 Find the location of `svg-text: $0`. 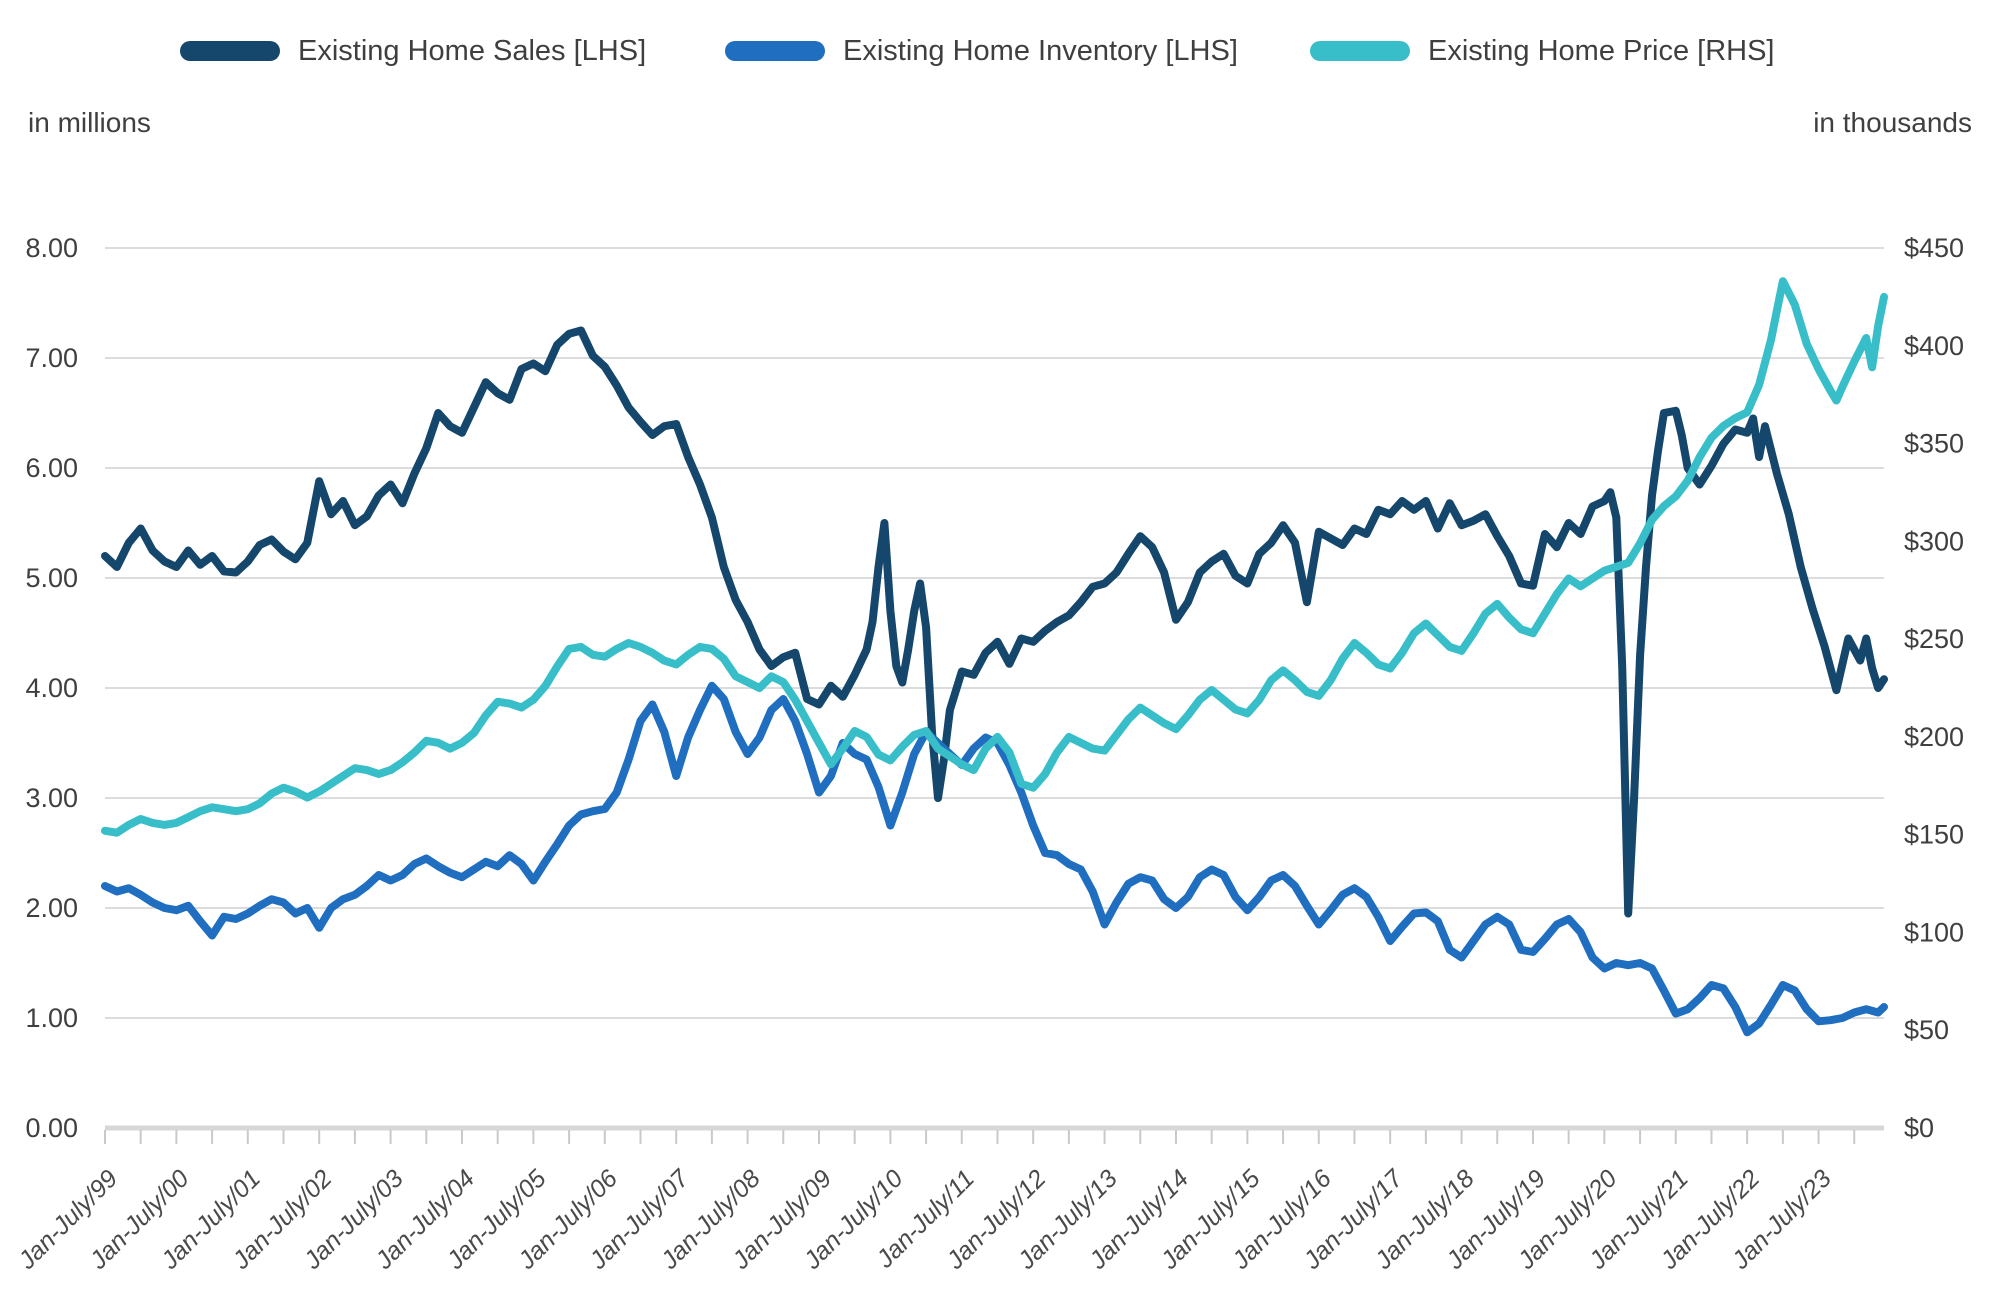

svg-text: $0 is located at coordinates (1919, 1128).